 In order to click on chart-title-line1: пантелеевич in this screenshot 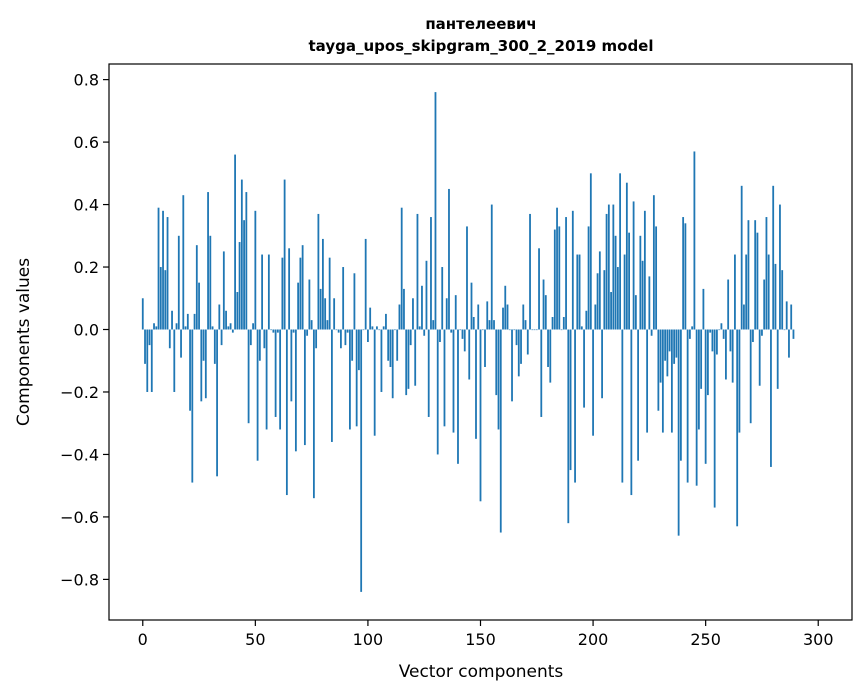, I will do `click(480, 24)`.